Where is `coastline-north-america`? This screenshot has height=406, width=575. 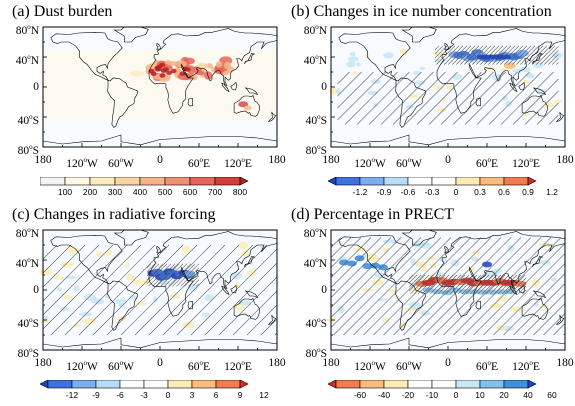
coastline-north-america is located at coordinates (374, 56).